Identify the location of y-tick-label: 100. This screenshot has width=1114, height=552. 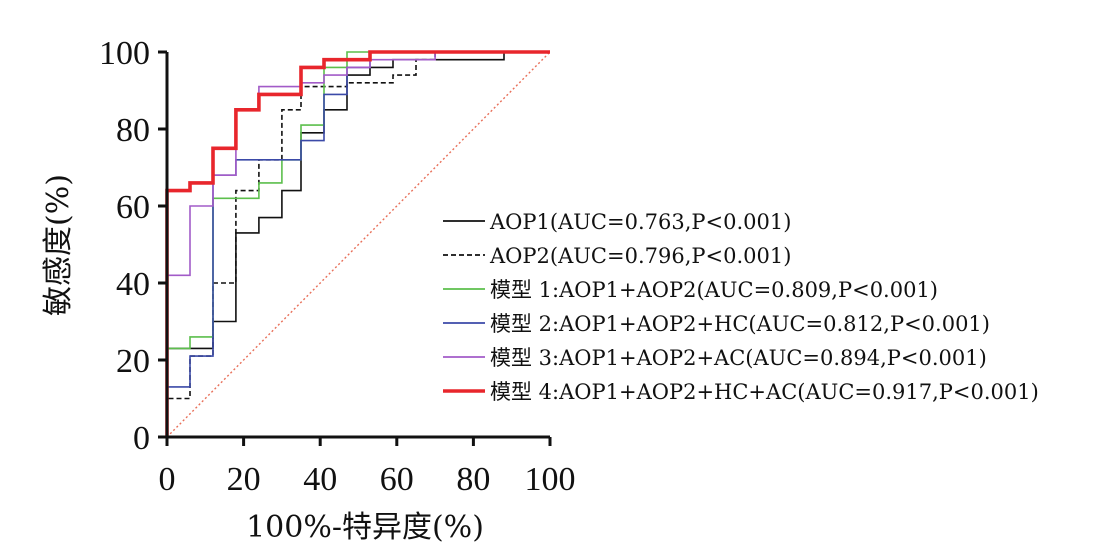
(124, 53).